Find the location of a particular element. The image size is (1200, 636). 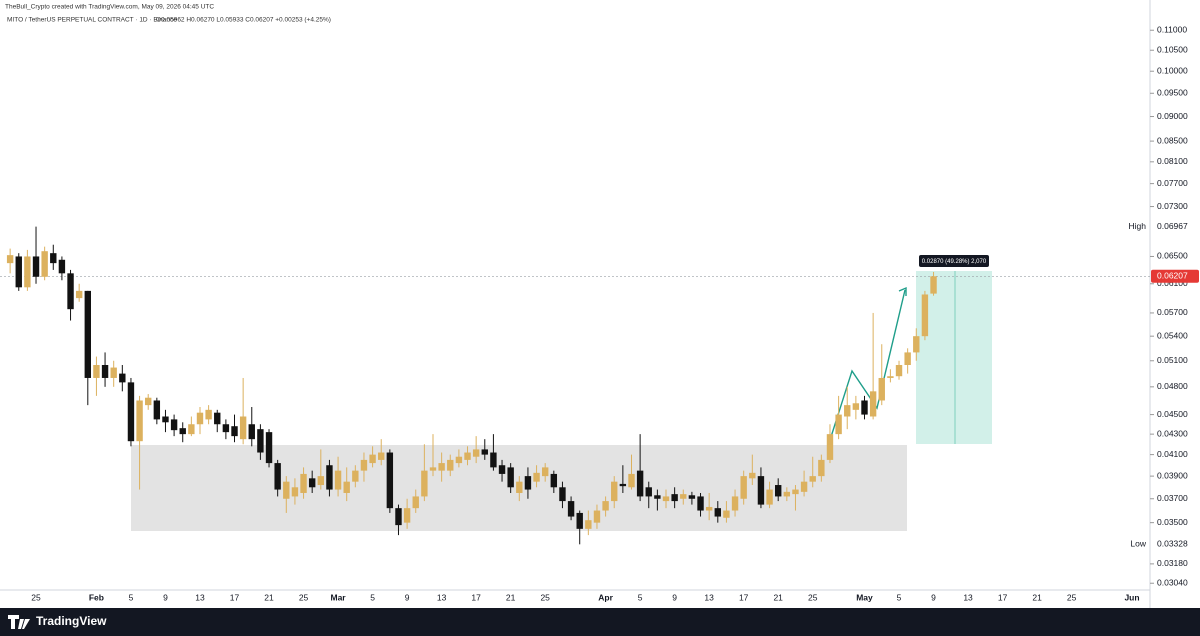

x-tick-label: Mar is located at coordinates (339, 597).